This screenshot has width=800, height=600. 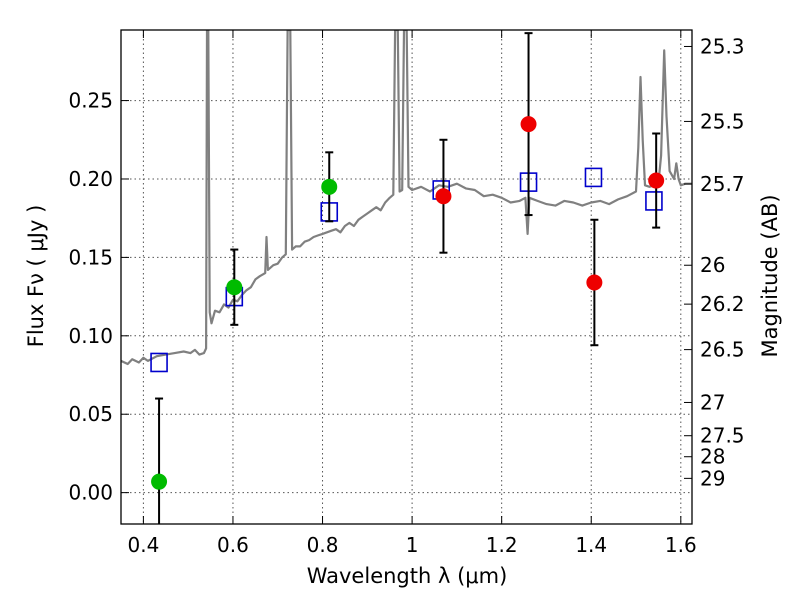 What do you see at coordinates (323, 545) in the screenshot?
I see `x-tick-label: 0.8` at bounding box center [323, 545].